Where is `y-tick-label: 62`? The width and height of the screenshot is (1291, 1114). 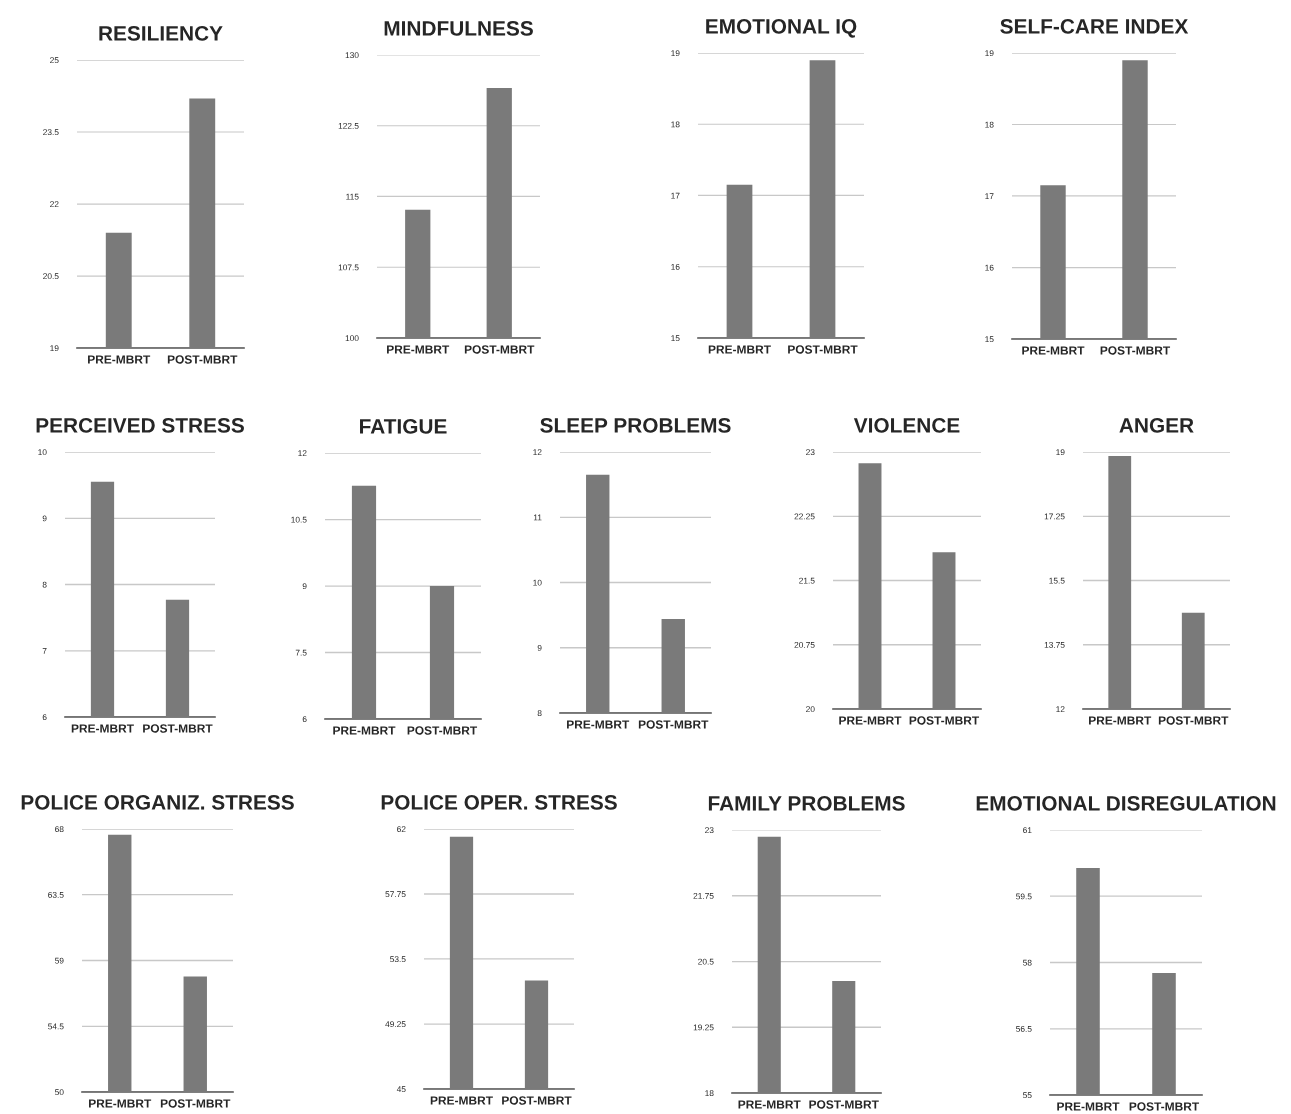 y-tick-label: 62 is located at coordinates (401, 829).